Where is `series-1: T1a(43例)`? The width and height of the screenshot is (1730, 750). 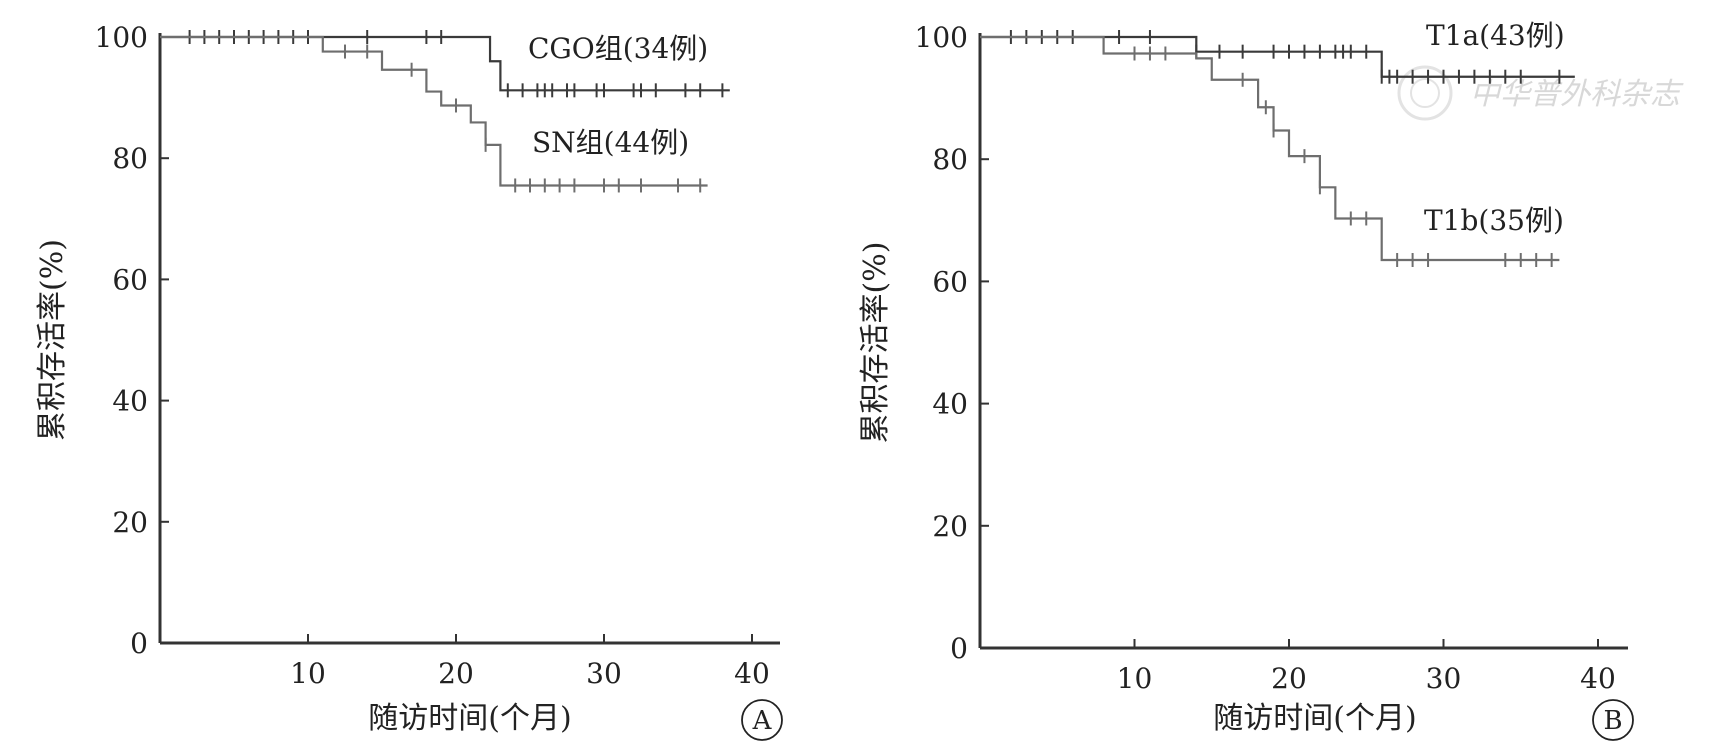 series-1: T1a(43例) is located at coordinates (1277, 51).